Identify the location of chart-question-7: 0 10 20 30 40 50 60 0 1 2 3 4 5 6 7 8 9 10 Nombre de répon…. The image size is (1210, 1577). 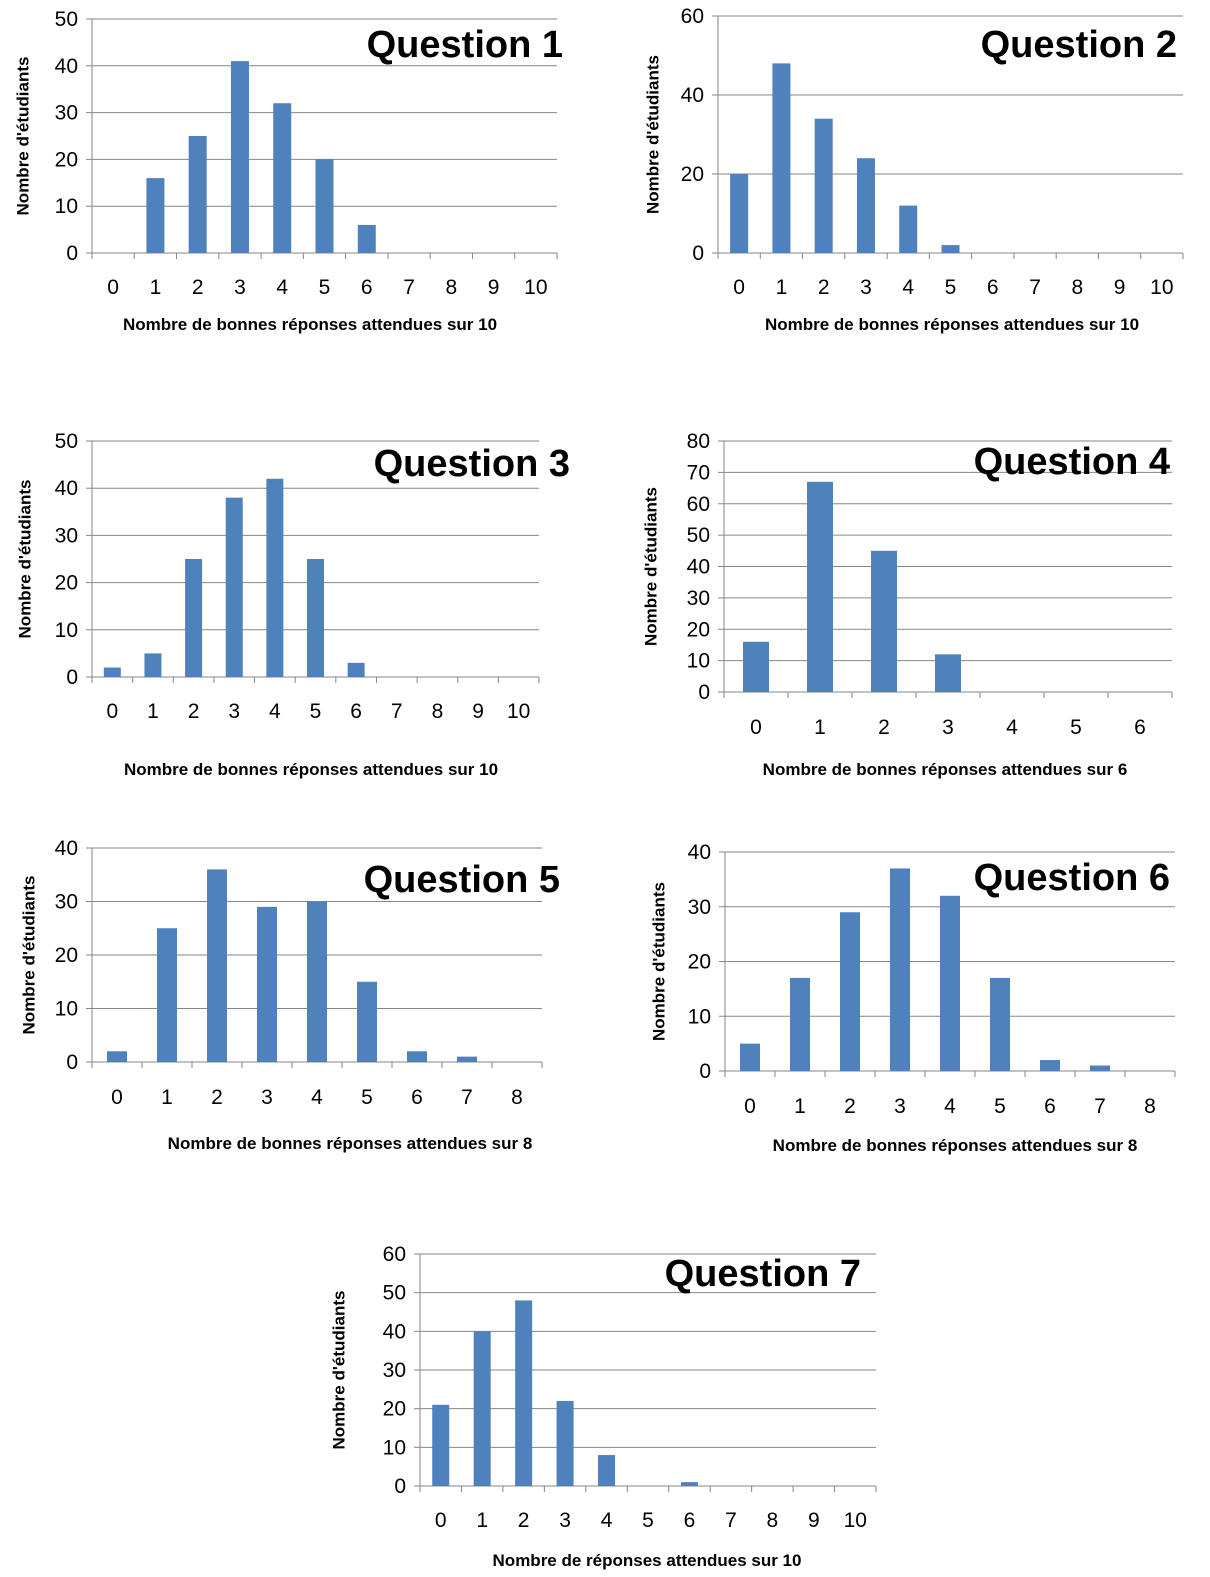
(603, 1406).